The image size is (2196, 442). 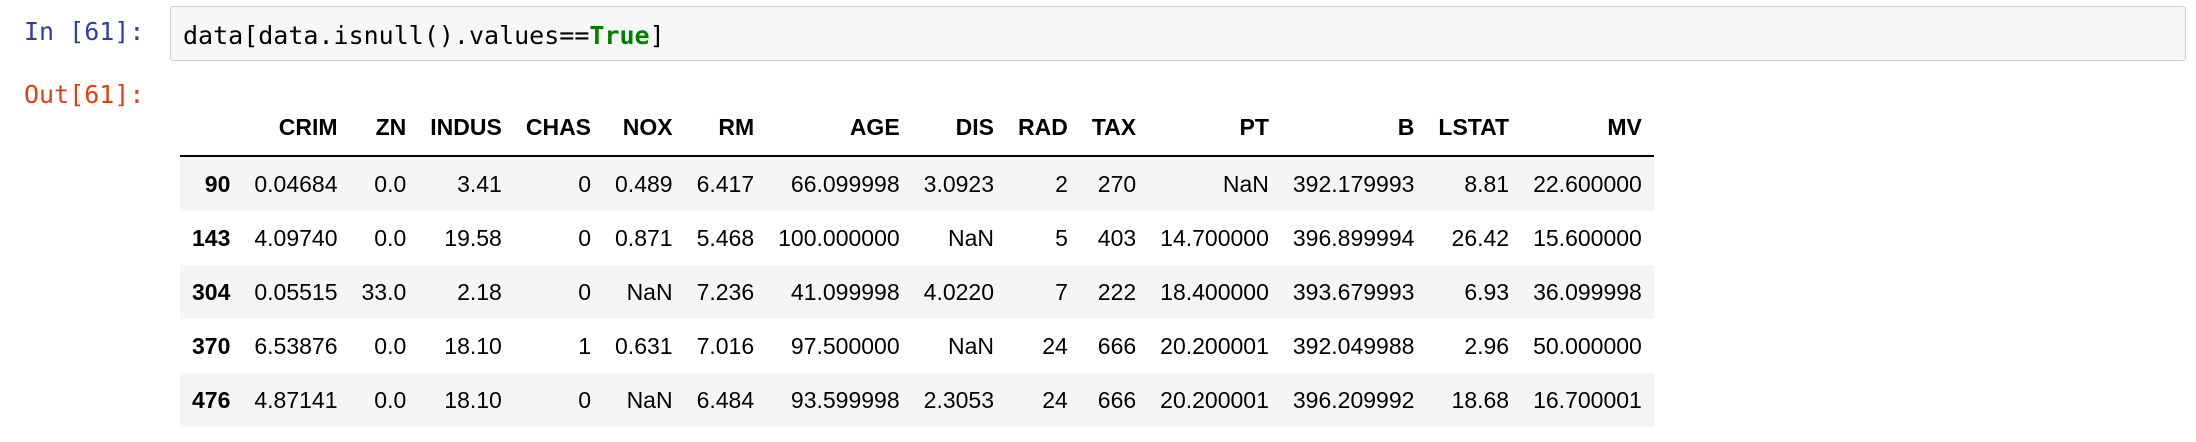 What do you see at coordinates (296, 291) in the screenshot?
I see `table-cell: 0.05515` at bounding box center [296, 291].